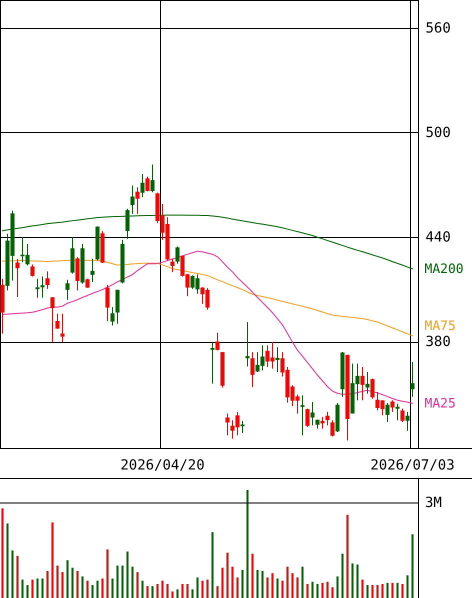 The height and width of the screenshot is (598, 472). I want to click on y-tick-label: 380, so click(438, 342).